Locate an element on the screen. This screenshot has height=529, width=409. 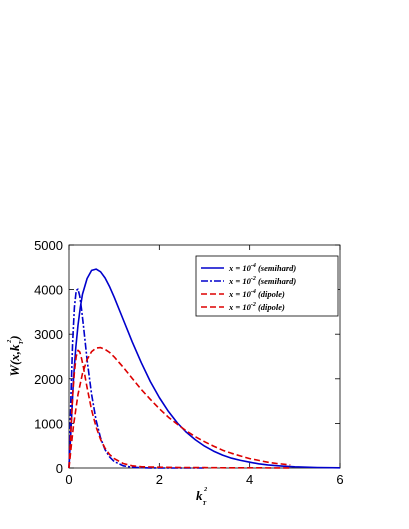
x-tick-label: 4 is located at coordinates (249, 479).